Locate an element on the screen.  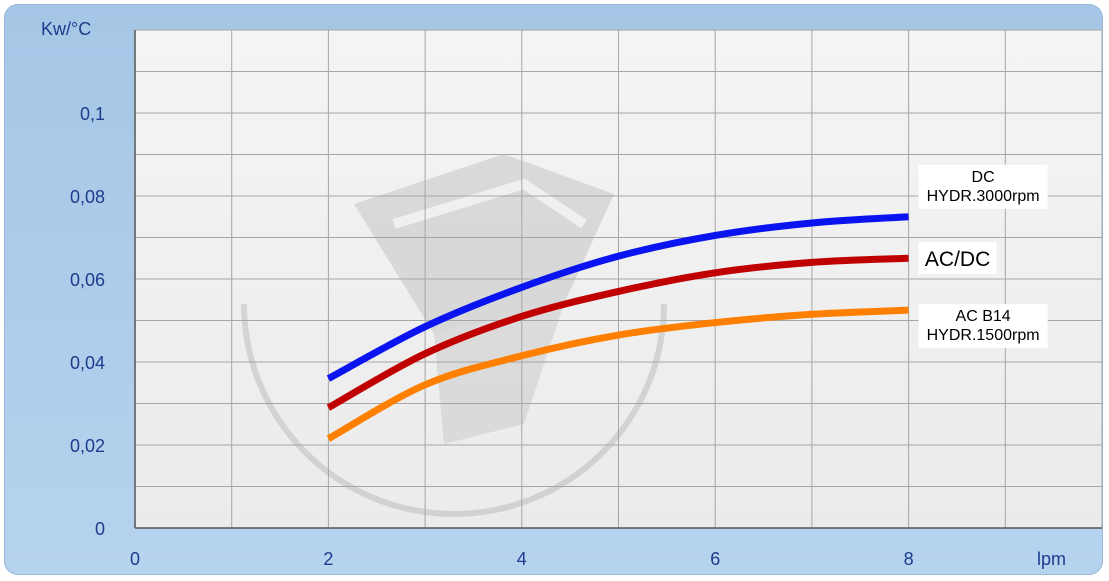
series-labels: DC HYDR.3000rpm AC/DC AC B14 HYDR.1500rpm is located at coordinates (983, 256).